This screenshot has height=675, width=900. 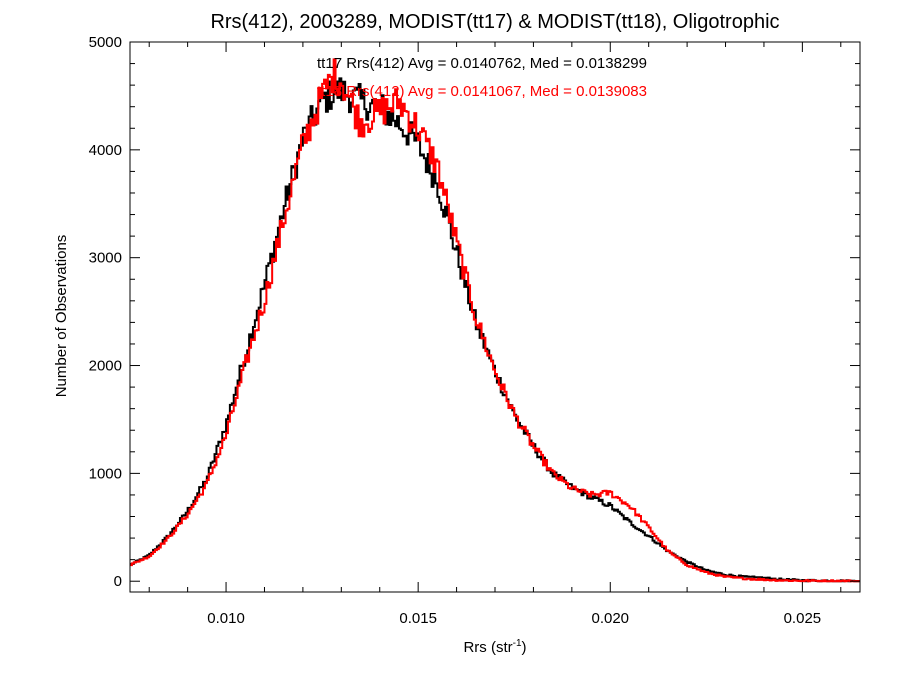 I want to click on y-tick-label: 1000, so click(x=105, y=473).